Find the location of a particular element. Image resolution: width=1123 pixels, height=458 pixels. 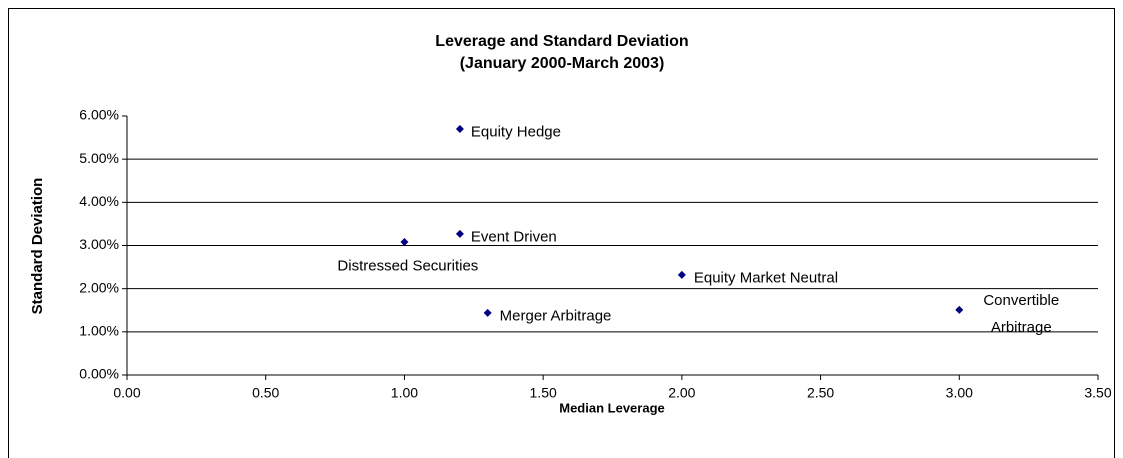

point-label: Convertible Arbitrage is located at coordinates (1021, 313).